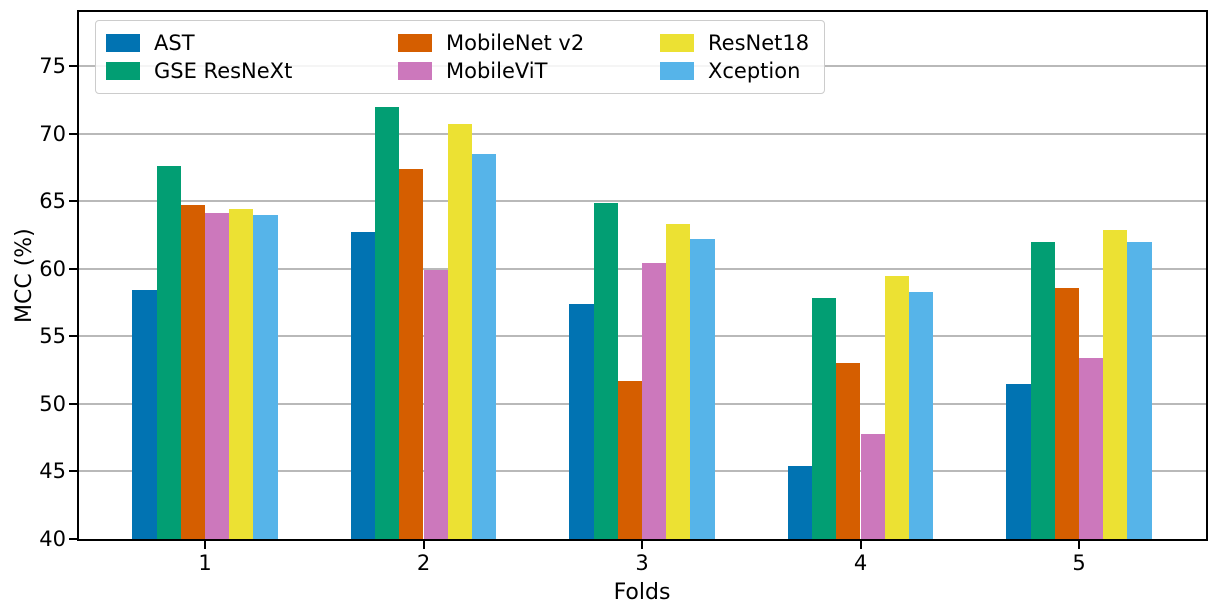 The height and width of the screenshot is (614, 1214). I want to click on y-tick-label-70: 70, so click(52, 133).